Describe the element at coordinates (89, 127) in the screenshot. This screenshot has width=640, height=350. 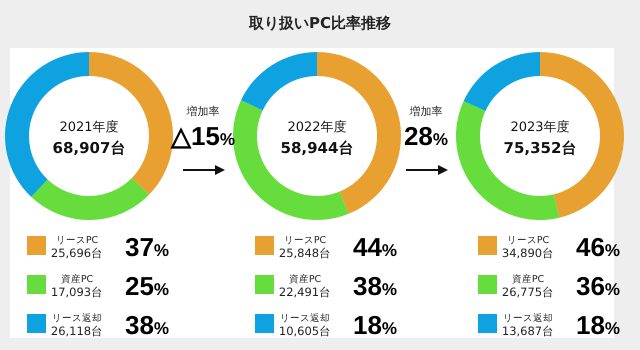
I see `text: 2021年度` at that location.